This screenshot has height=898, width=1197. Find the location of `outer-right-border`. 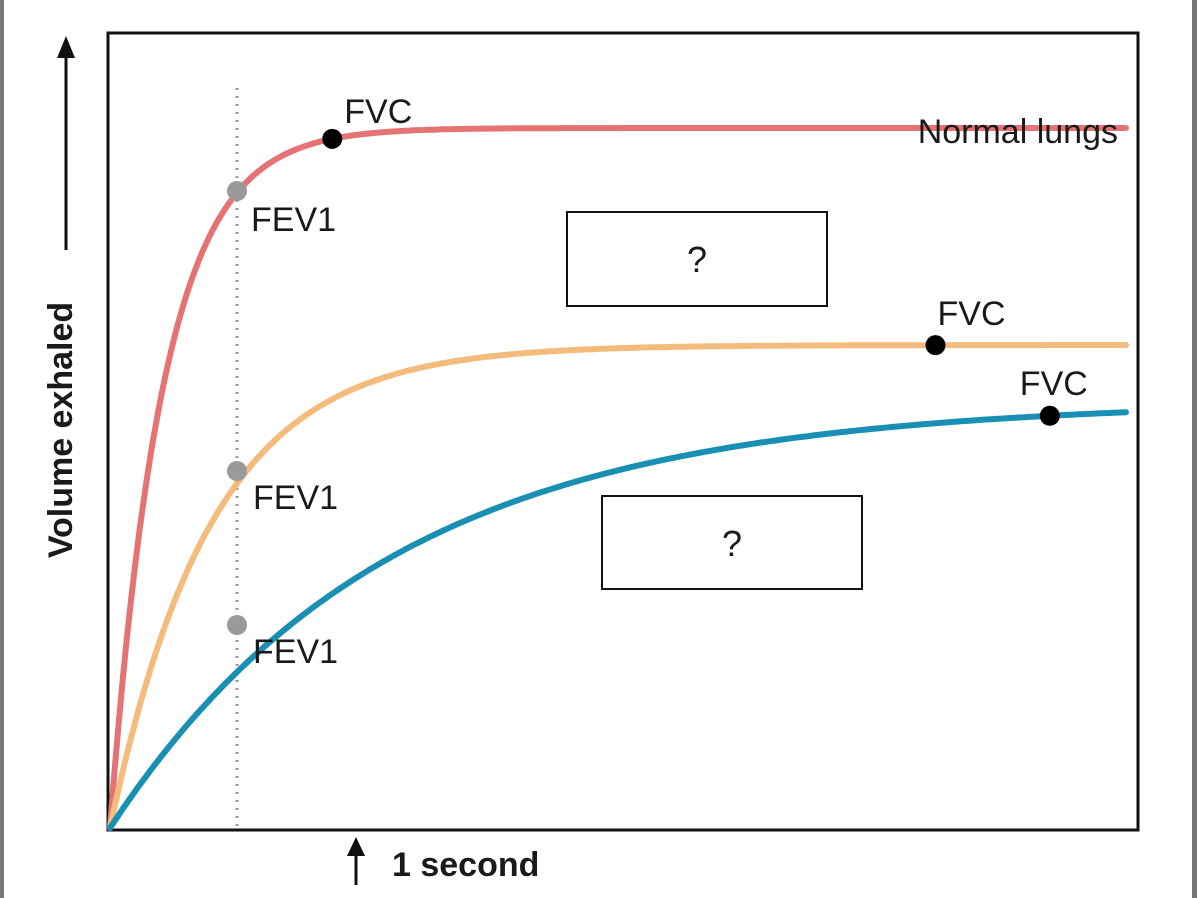

outer-right-border is located at coordinates (1194, 449).